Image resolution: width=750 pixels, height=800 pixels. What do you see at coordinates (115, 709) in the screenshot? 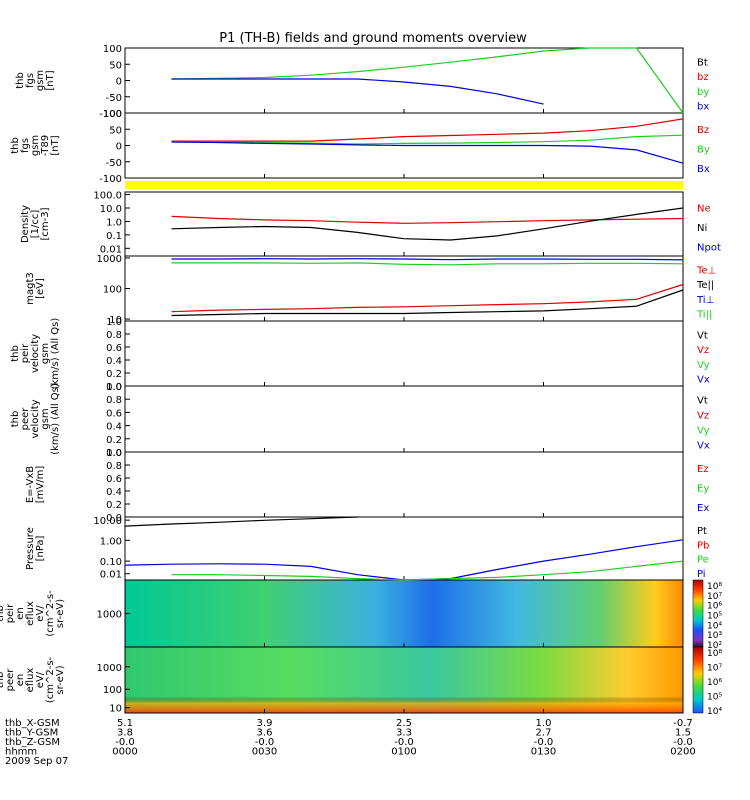
I see `y-tick-label: 10` at bounding box center [115, 709].